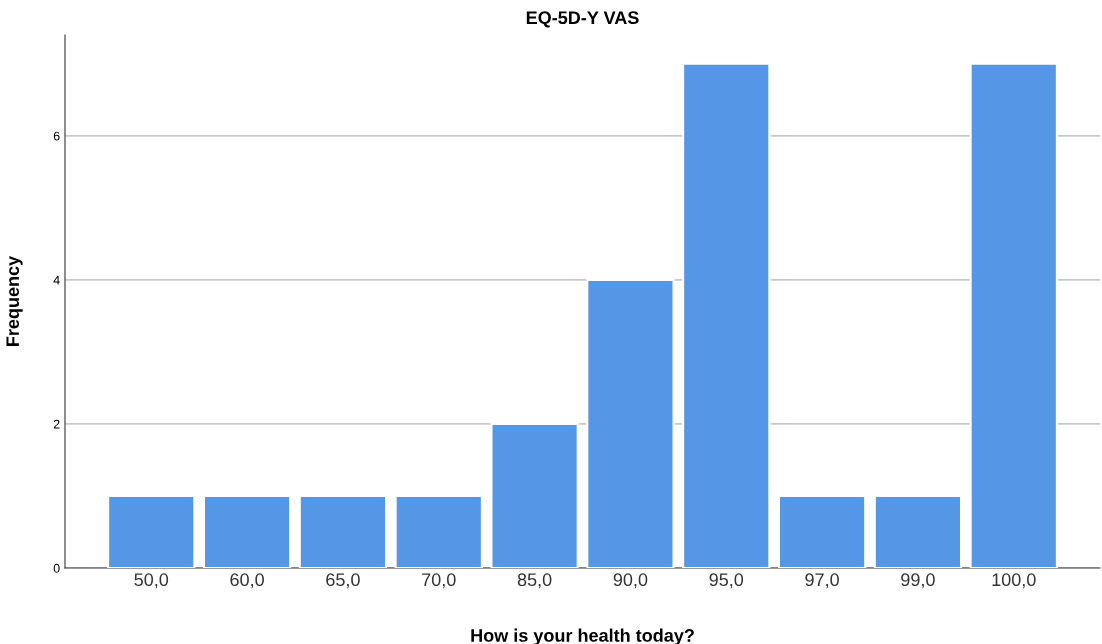 This screenshot has width=1102, height=644. Describe the element at coordinates (582, 19) in the screenshot. I see `chart-title: EQ-5D-Y VAS` at that location.